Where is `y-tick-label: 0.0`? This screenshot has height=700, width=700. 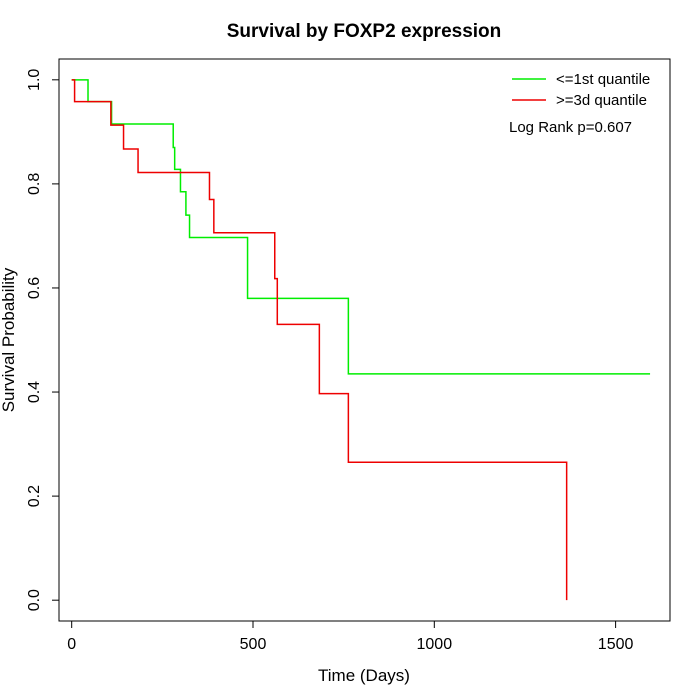
y-tick-label: 0.0 is located at coordinates (34, 600).